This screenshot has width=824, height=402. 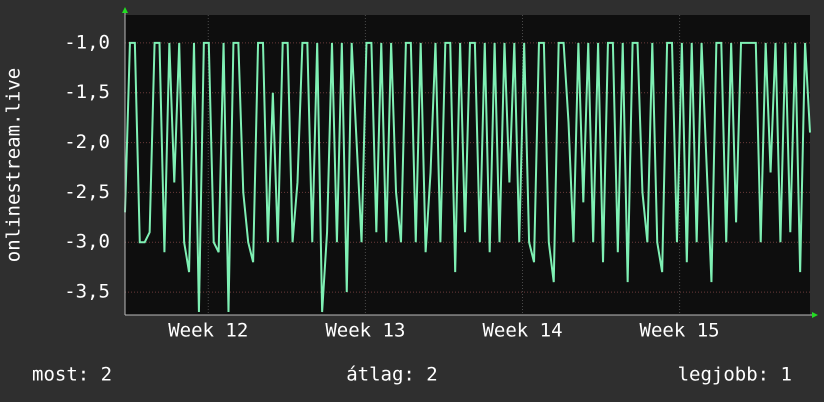 What do you see at coordinates (87, 292) in the screenshot?
I see `y-tick-label: -3,5` at bounding box center [87, 292].